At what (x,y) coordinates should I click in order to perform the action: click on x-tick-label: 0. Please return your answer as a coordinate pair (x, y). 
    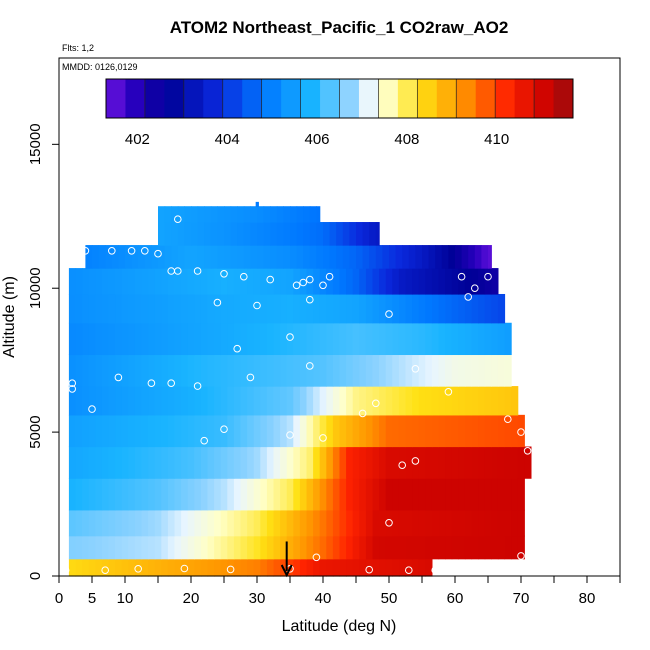
    Looking at the image, I should click on (59, 598).